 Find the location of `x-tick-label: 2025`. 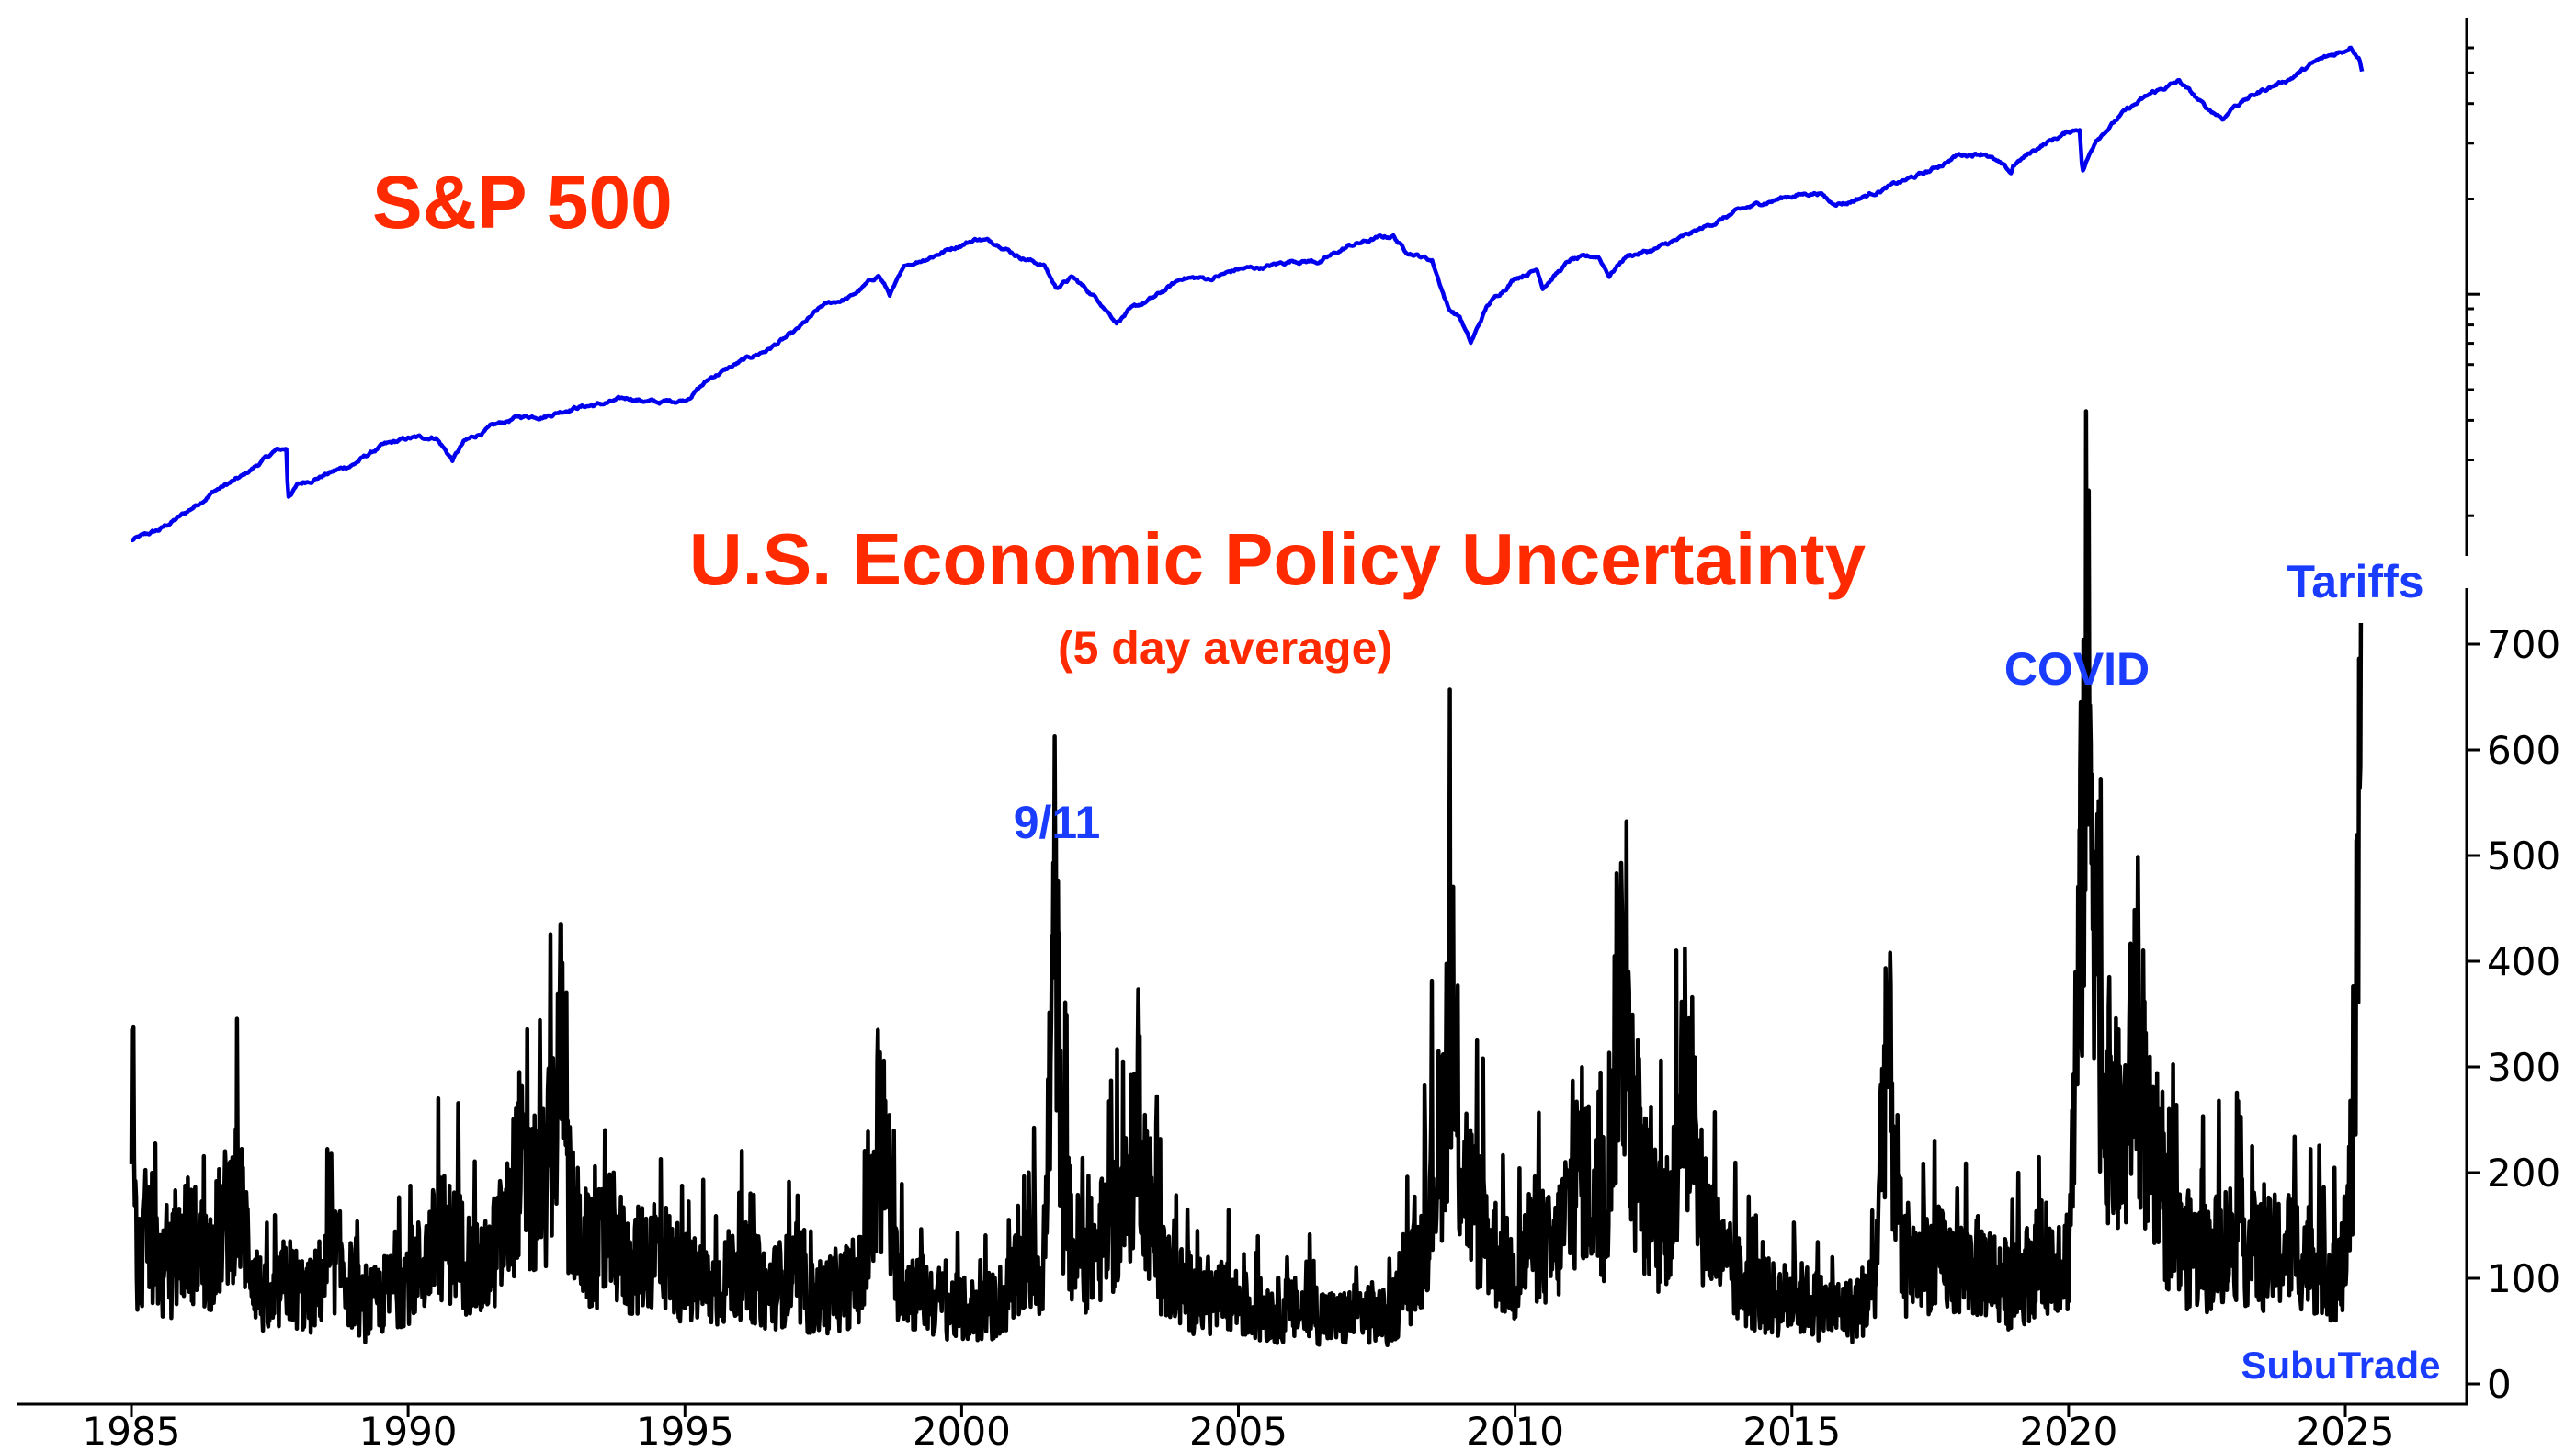

x-tick-label: 2025 is located at coordinates (2346, 1430).